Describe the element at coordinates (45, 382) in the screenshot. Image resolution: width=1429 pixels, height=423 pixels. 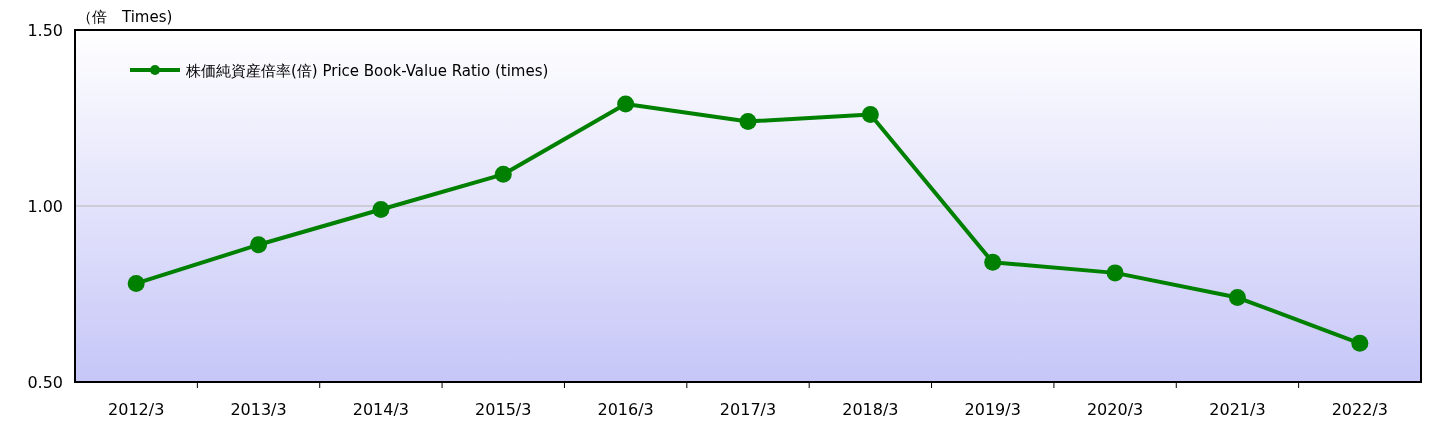
I see `y-tick-label: 0.50` at that location.